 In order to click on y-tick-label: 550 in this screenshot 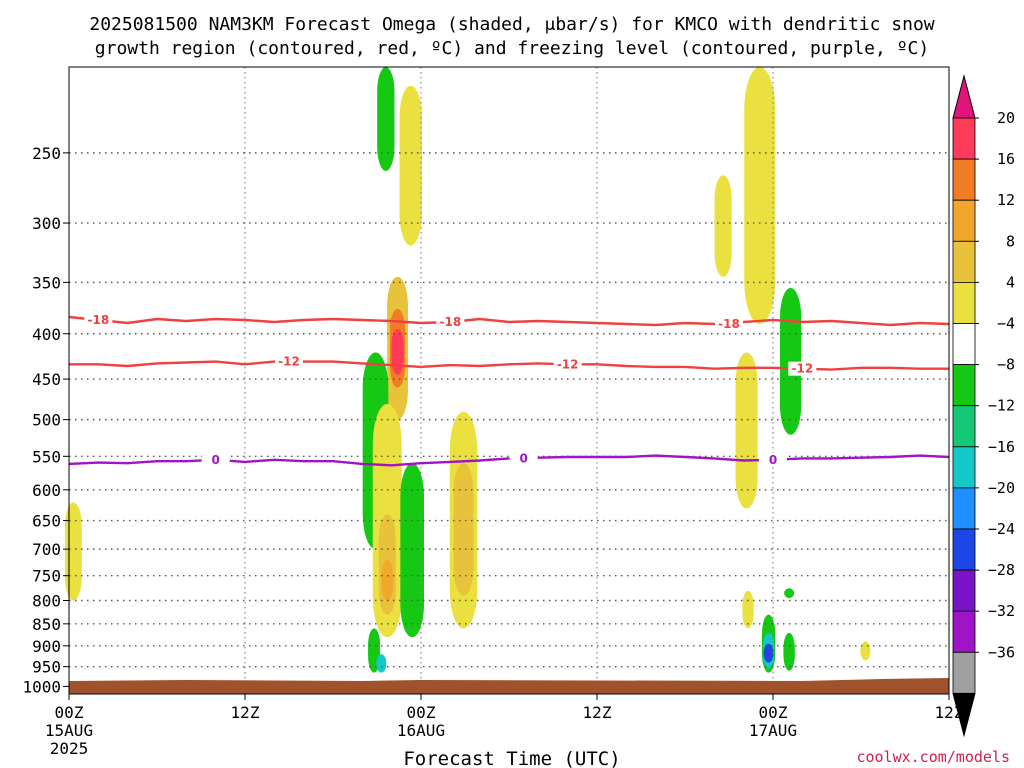, I will do `click(46, 456)`.